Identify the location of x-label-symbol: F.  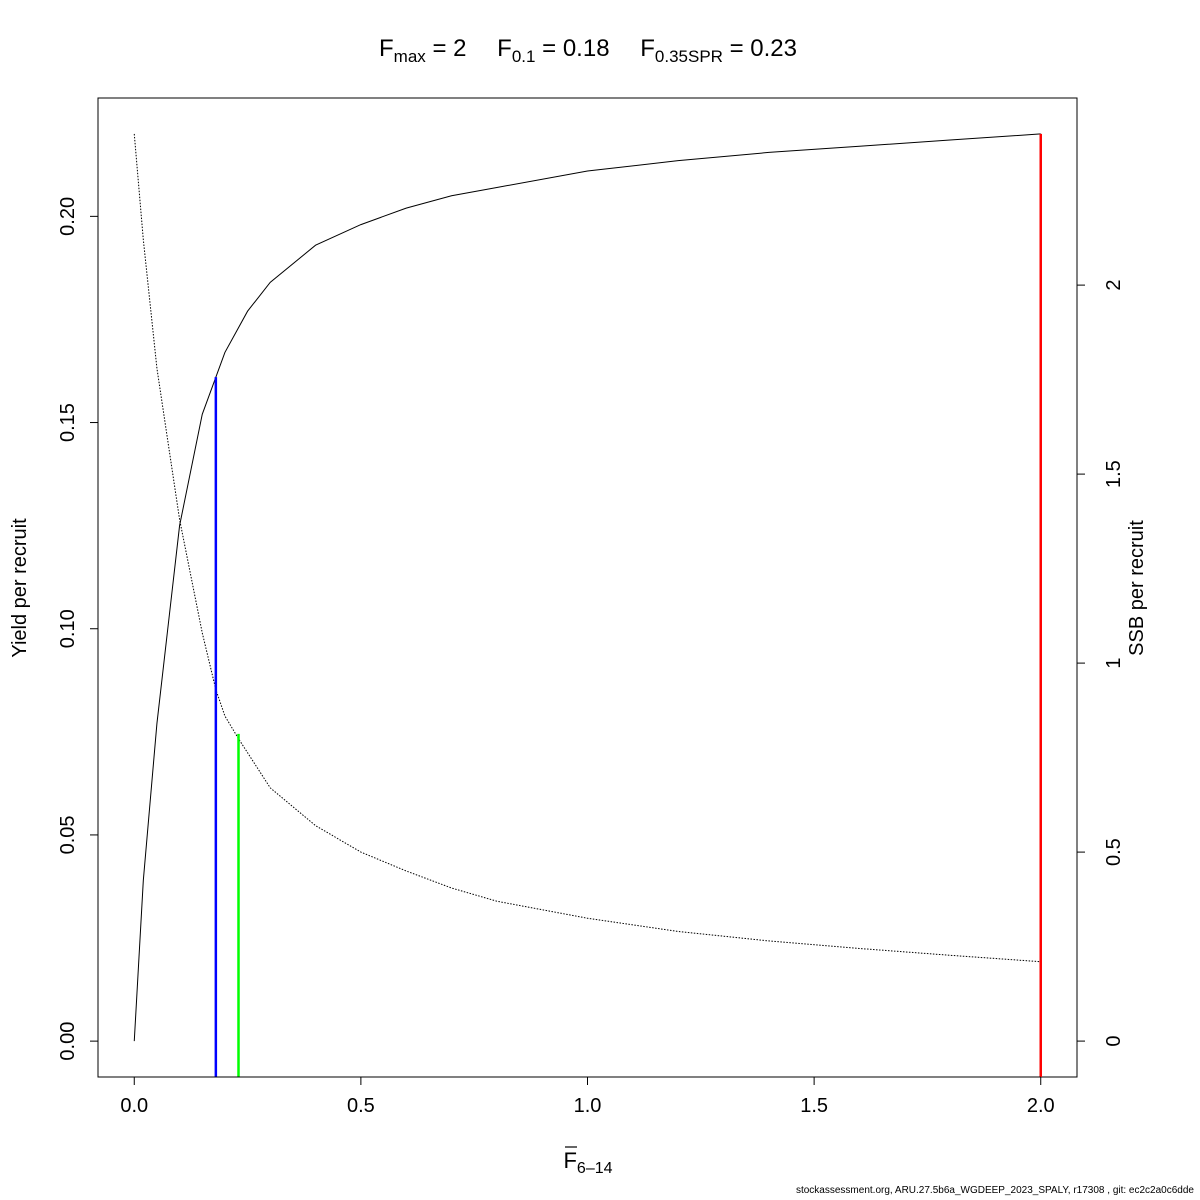
(569, 1160).